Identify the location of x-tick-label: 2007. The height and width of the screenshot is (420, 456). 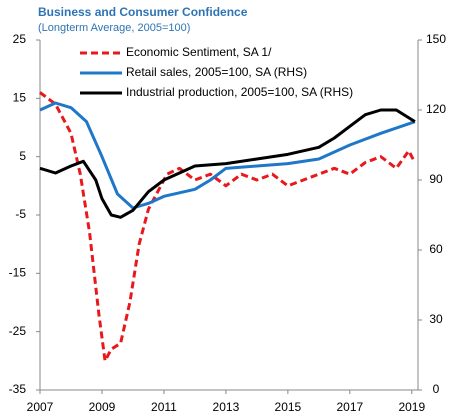
(40, 407).